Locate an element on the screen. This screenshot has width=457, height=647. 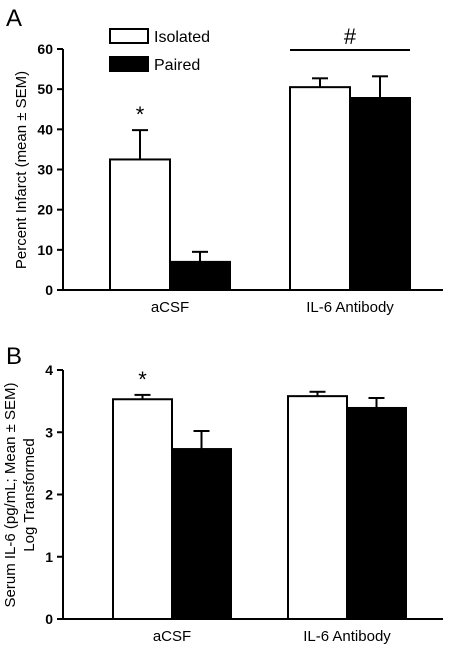
panel-a-legend: Isolated Paired is located at coordinates (159, 51).